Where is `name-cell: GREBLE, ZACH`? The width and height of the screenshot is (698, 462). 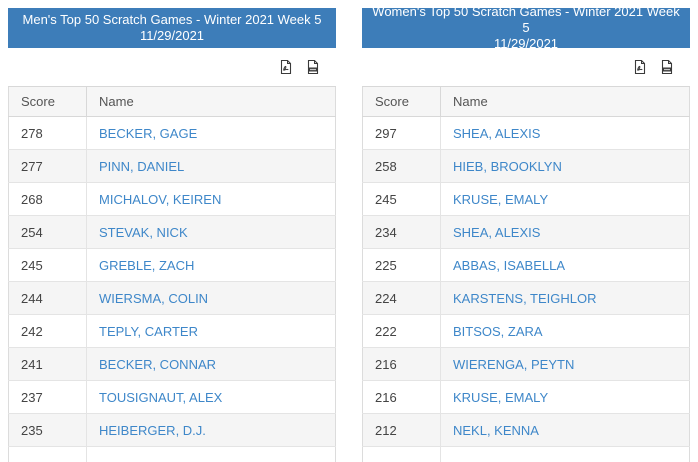 name-cell: GREBLE, ZACH is located at coordinates (211, 265).